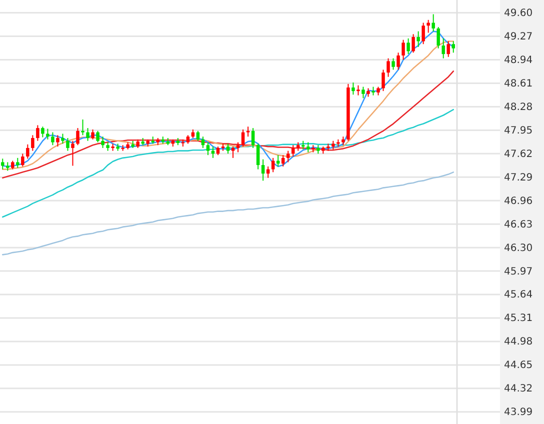  Describe the element at coordinates (518, 14) in the screenshot. I see `y-tick-label: 49.60` at that location.